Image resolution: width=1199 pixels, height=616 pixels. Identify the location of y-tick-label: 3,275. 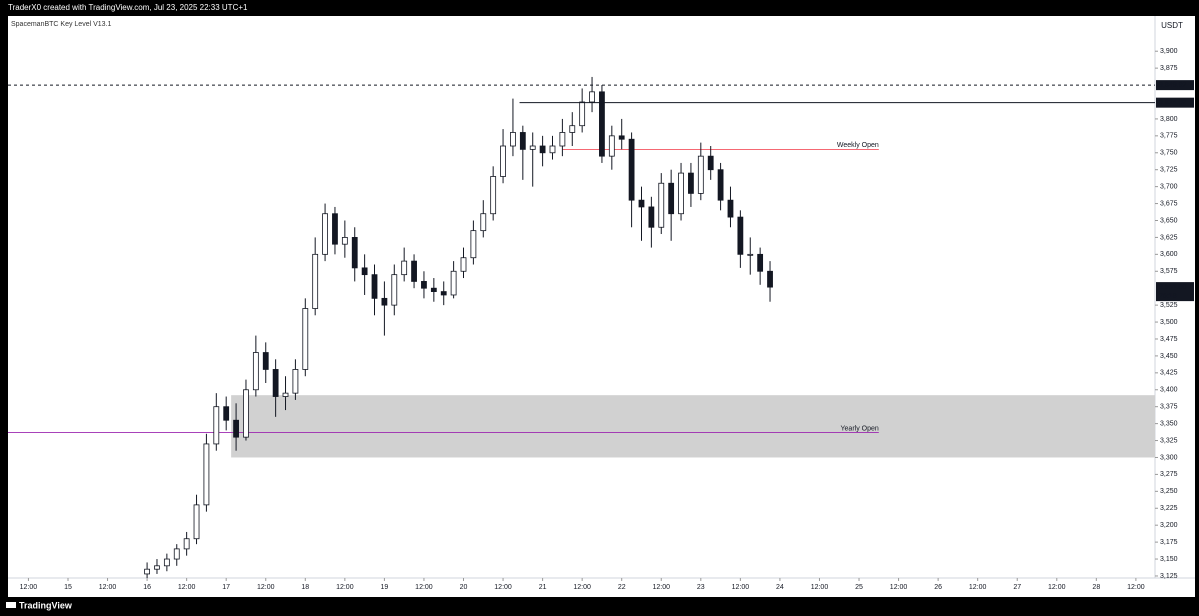
(1169, 474).